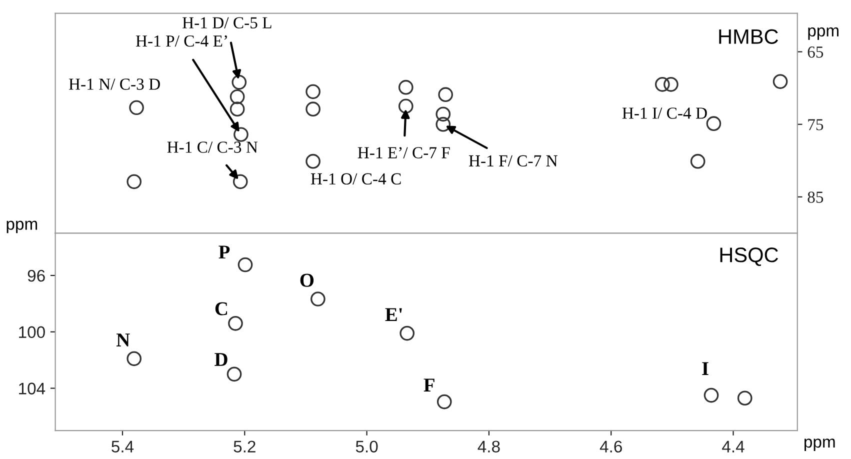 The width and height of the screenshot is (851, 459). What do you see at coordinates (611, 446) in the screenshot?
I see `x-tick-label: 4.6` at bounding box center [611, 446].